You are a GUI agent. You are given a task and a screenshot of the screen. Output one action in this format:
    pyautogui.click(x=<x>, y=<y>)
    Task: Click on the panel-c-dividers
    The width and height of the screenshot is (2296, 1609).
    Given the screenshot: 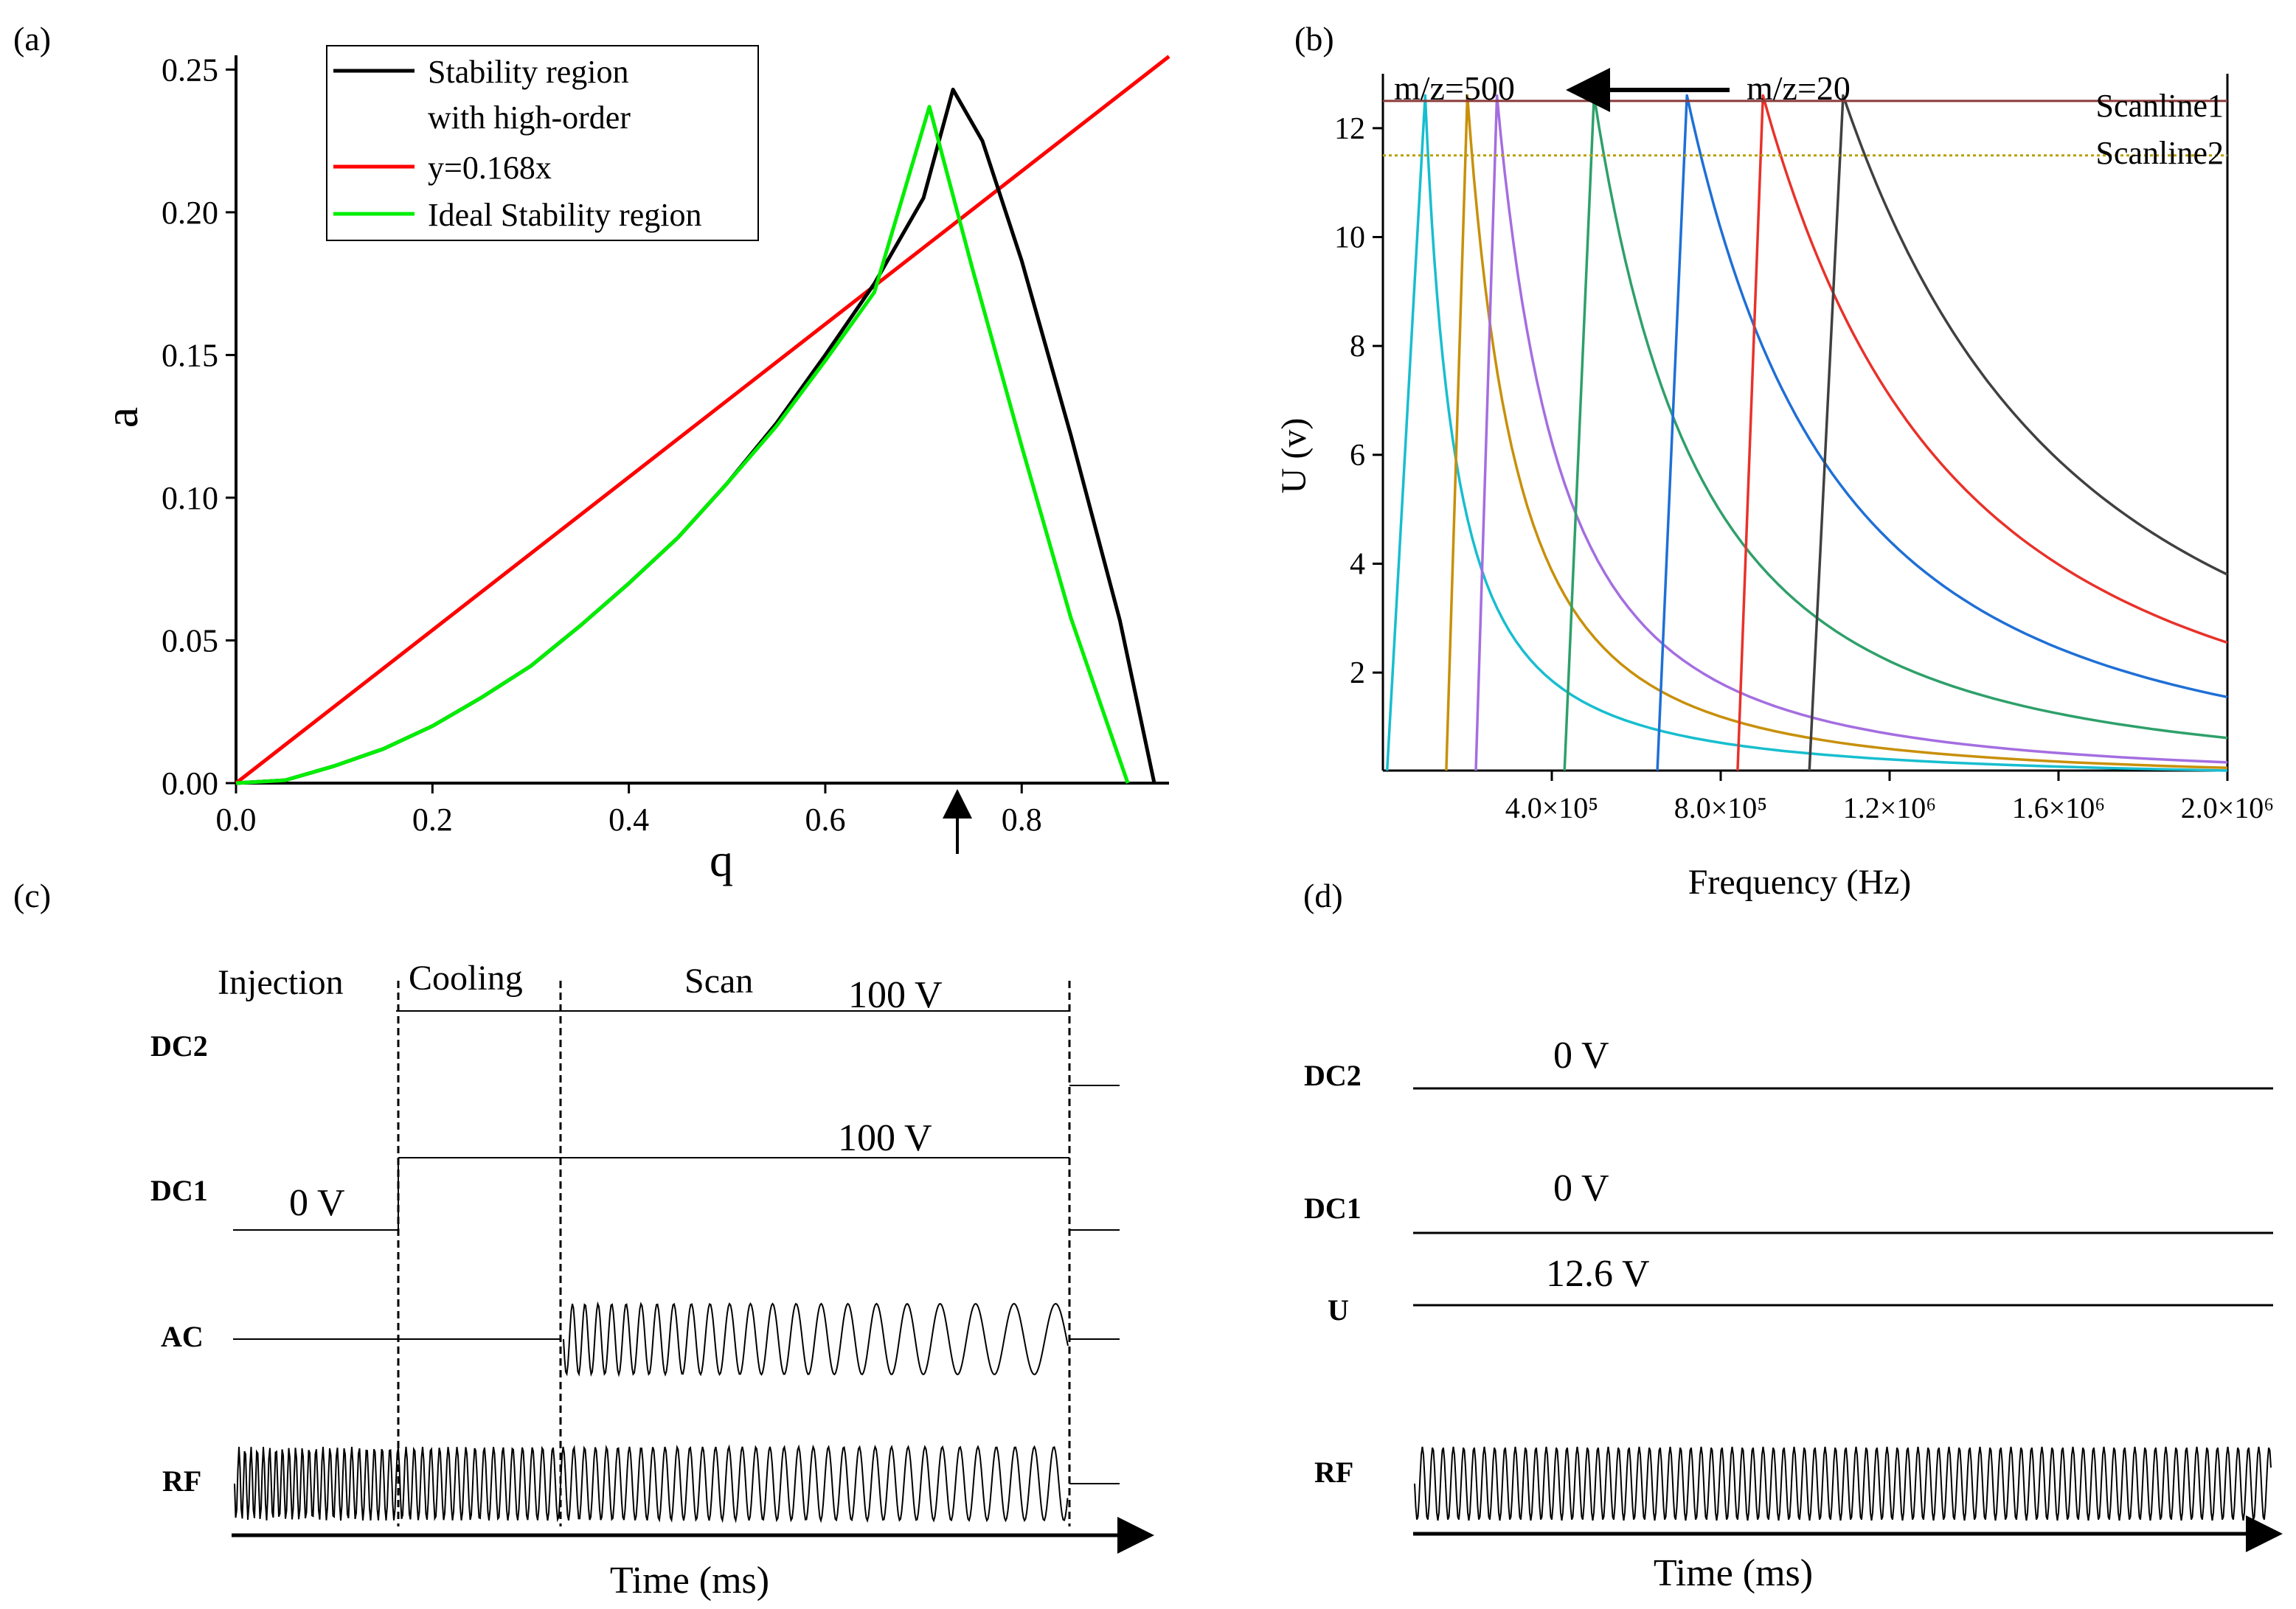 What is the action you would take?
    pyautogui.click(x=734, y=1253)
    